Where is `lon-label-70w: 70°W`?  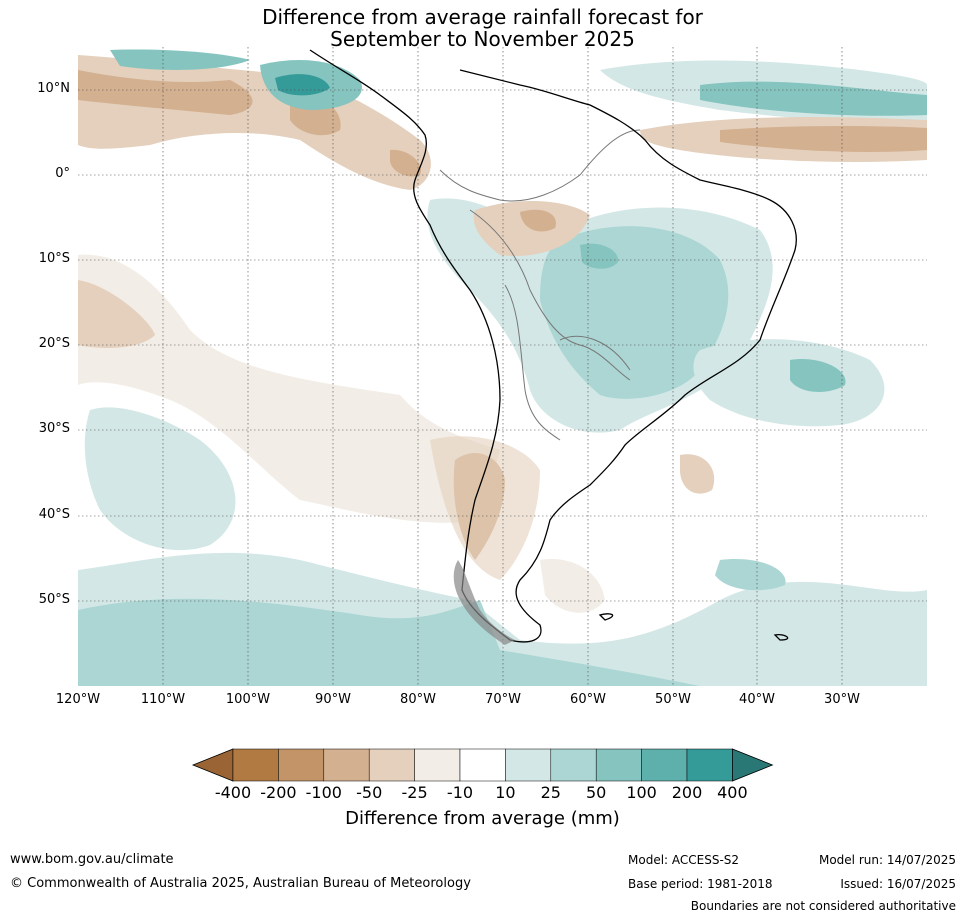 lon-label-70w: 70°W is located at coordinates (503, 699).